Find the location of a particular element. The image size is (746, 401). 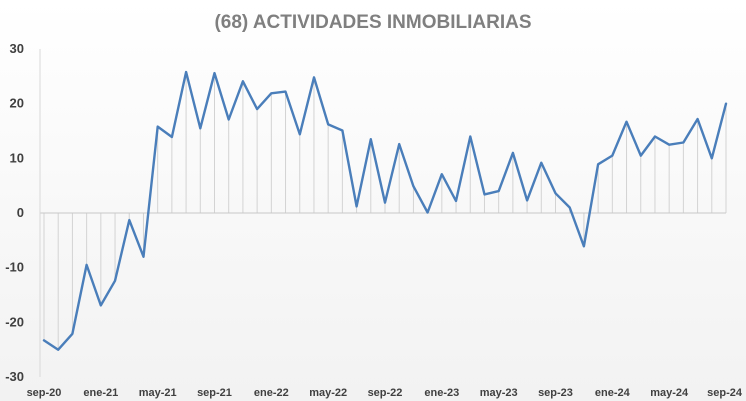

y-tick-label: 0 is located at coordinates (20, 212).